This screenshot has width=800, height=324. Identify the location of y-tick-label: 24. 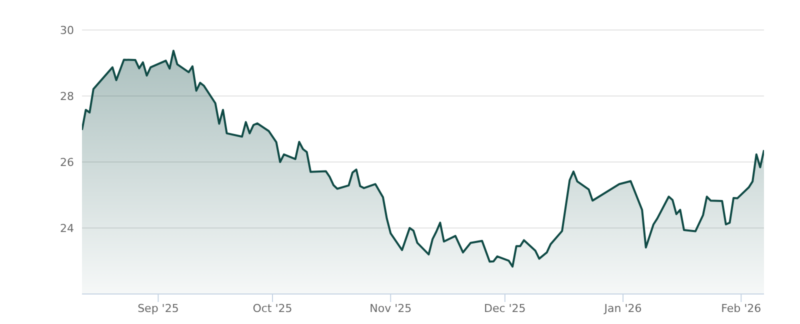
(67, 228).